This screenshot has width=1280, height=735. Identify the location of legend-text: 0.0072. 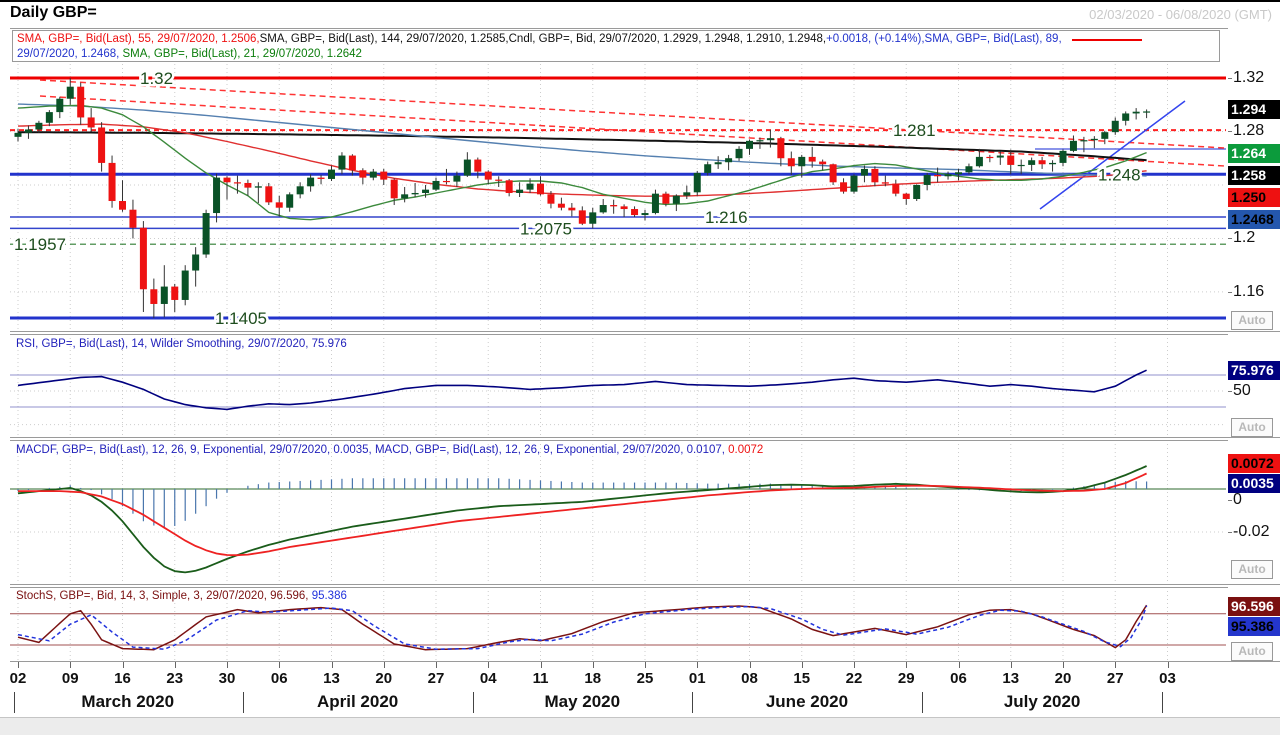
(746, 450).